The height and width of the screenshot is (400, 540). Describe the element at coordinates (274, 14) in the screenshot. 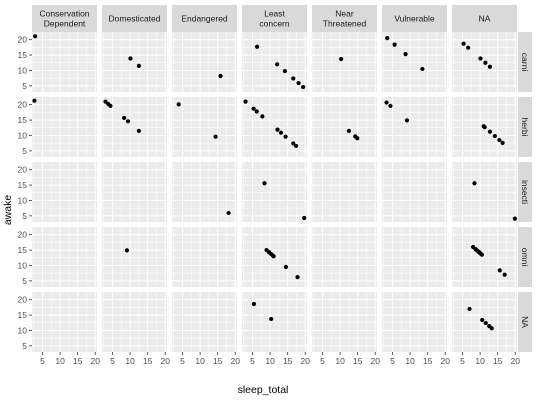

I see `strip-col-label: Least` at that location.